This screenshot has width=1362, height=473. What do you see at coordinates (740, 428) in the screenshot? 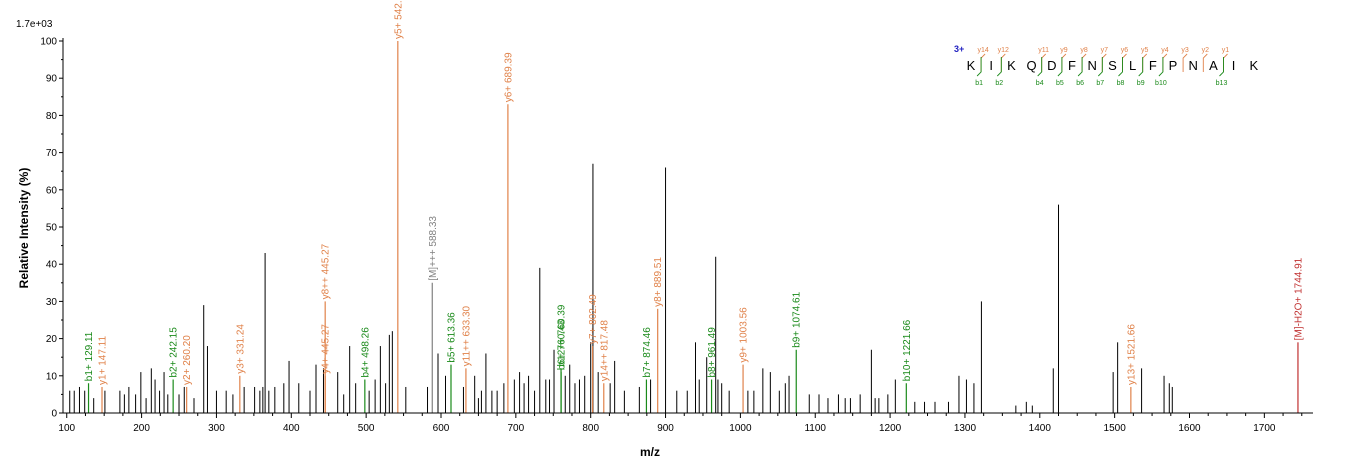
I see `x-tick-label: 1000` at bounding box center [740, 428].